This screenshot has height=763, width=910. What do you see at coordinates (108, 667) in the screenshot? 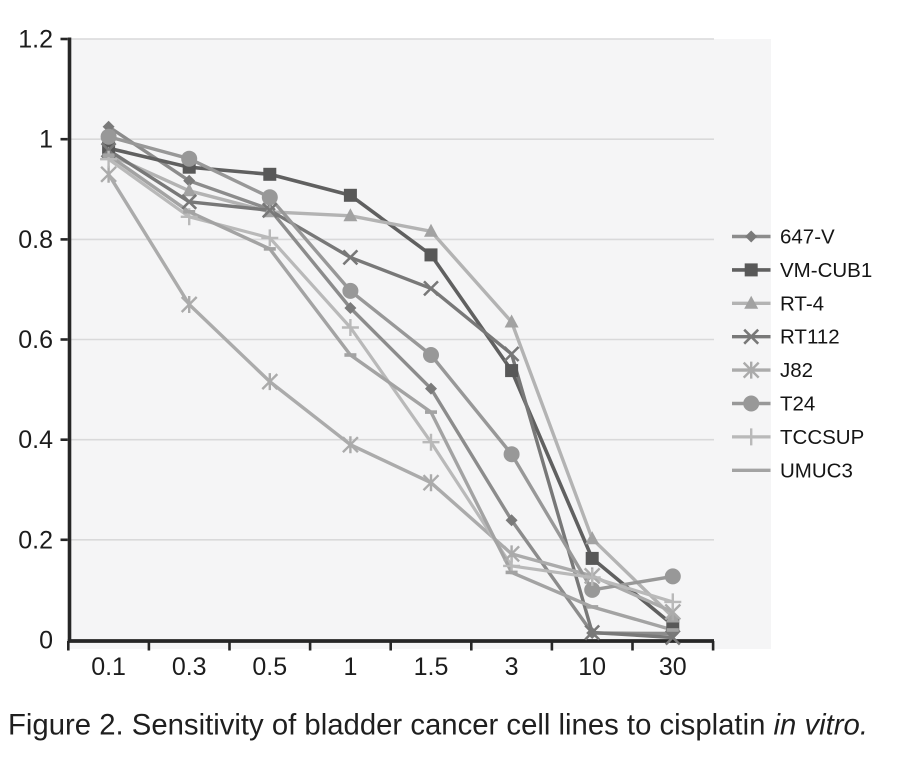
I see `svg-text: 0.1` at bounding box center [108, 667].